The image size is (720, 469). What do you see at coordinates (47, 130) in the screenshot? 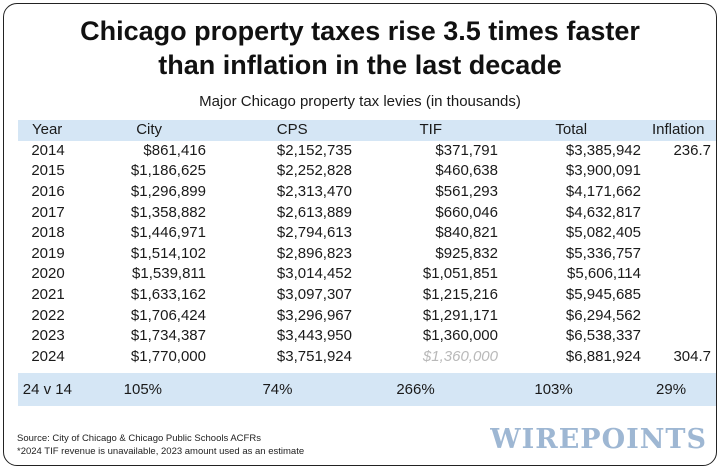
I see `header-year: Year` at bounding box center [47, 130].